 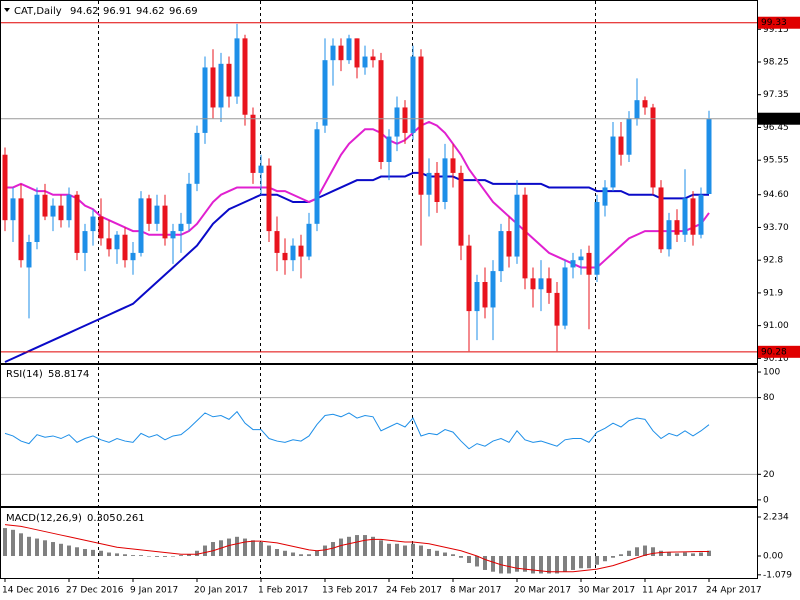 What do you see at coordinates (779, 118) in the screenshot?
I see `price-level-label-bg` at bounding box center [779, 118].